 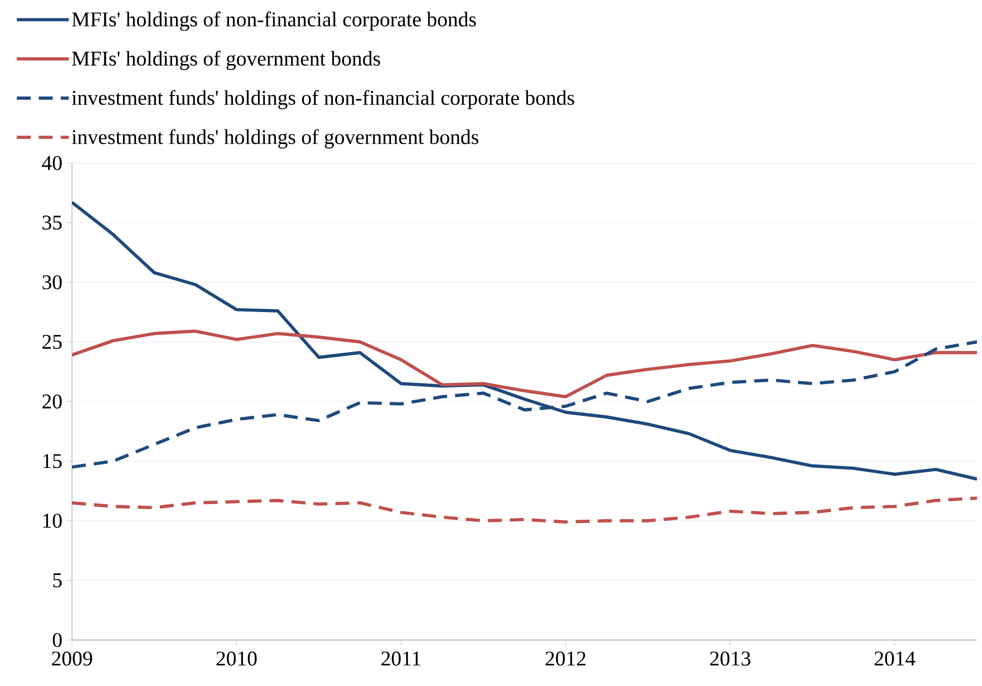 I want to click on x-tick-label: 2009, so click(x=72, y=659).